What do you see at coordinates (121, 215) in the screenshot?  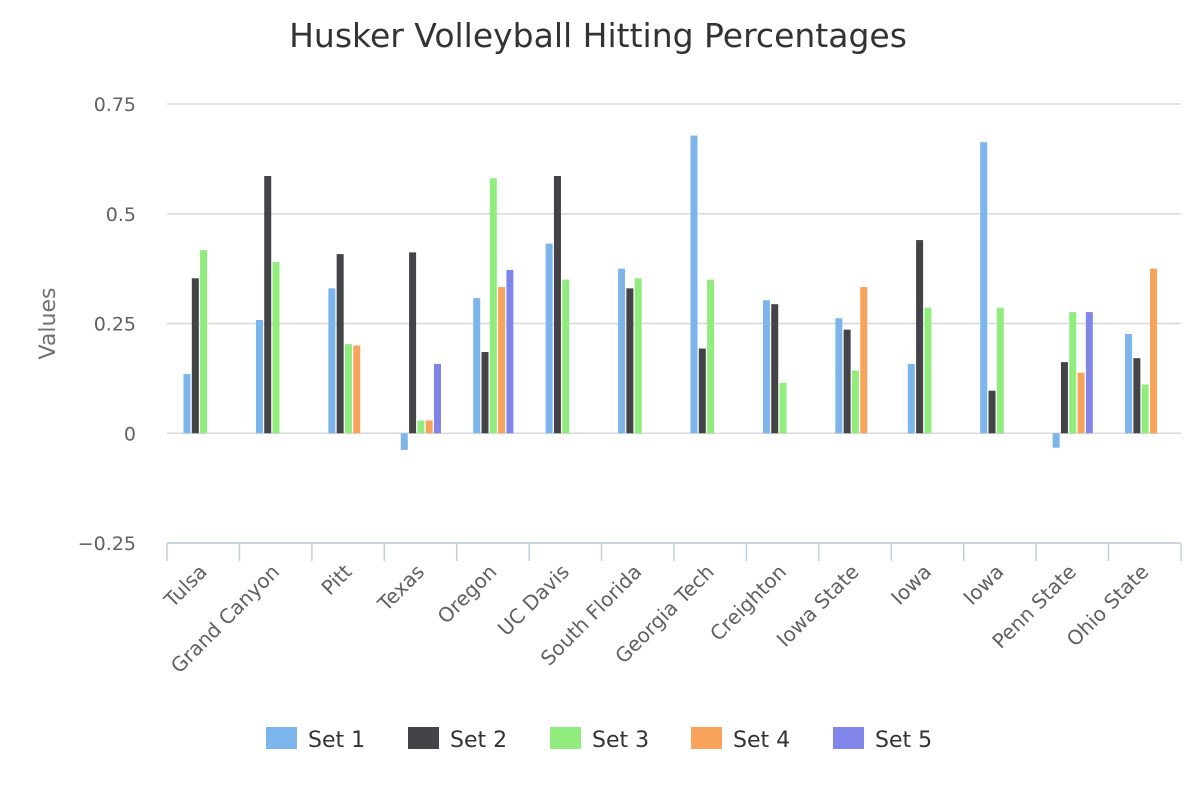 I see `y-tick-label: 0.5` at bounding box center [121, 215].